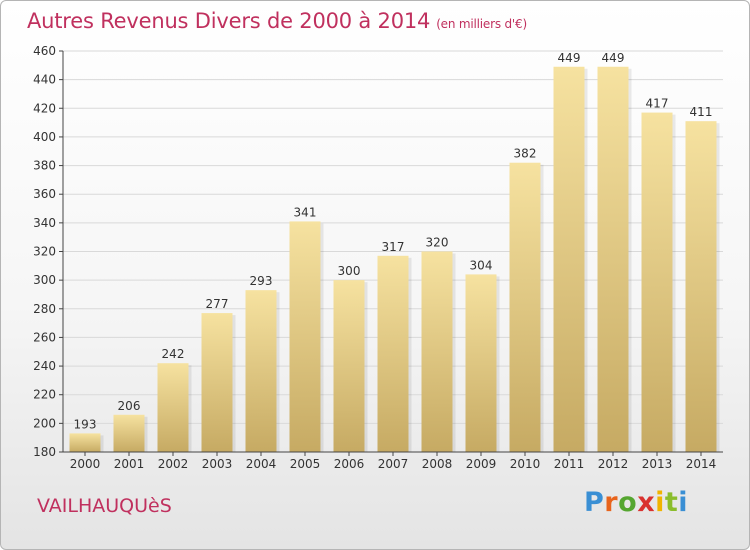 The width and height of the screenshot is (750, 550). Describe the element at coordinates (44, 80) in the screenshot. I see `y-tick-label: 440` at that location.